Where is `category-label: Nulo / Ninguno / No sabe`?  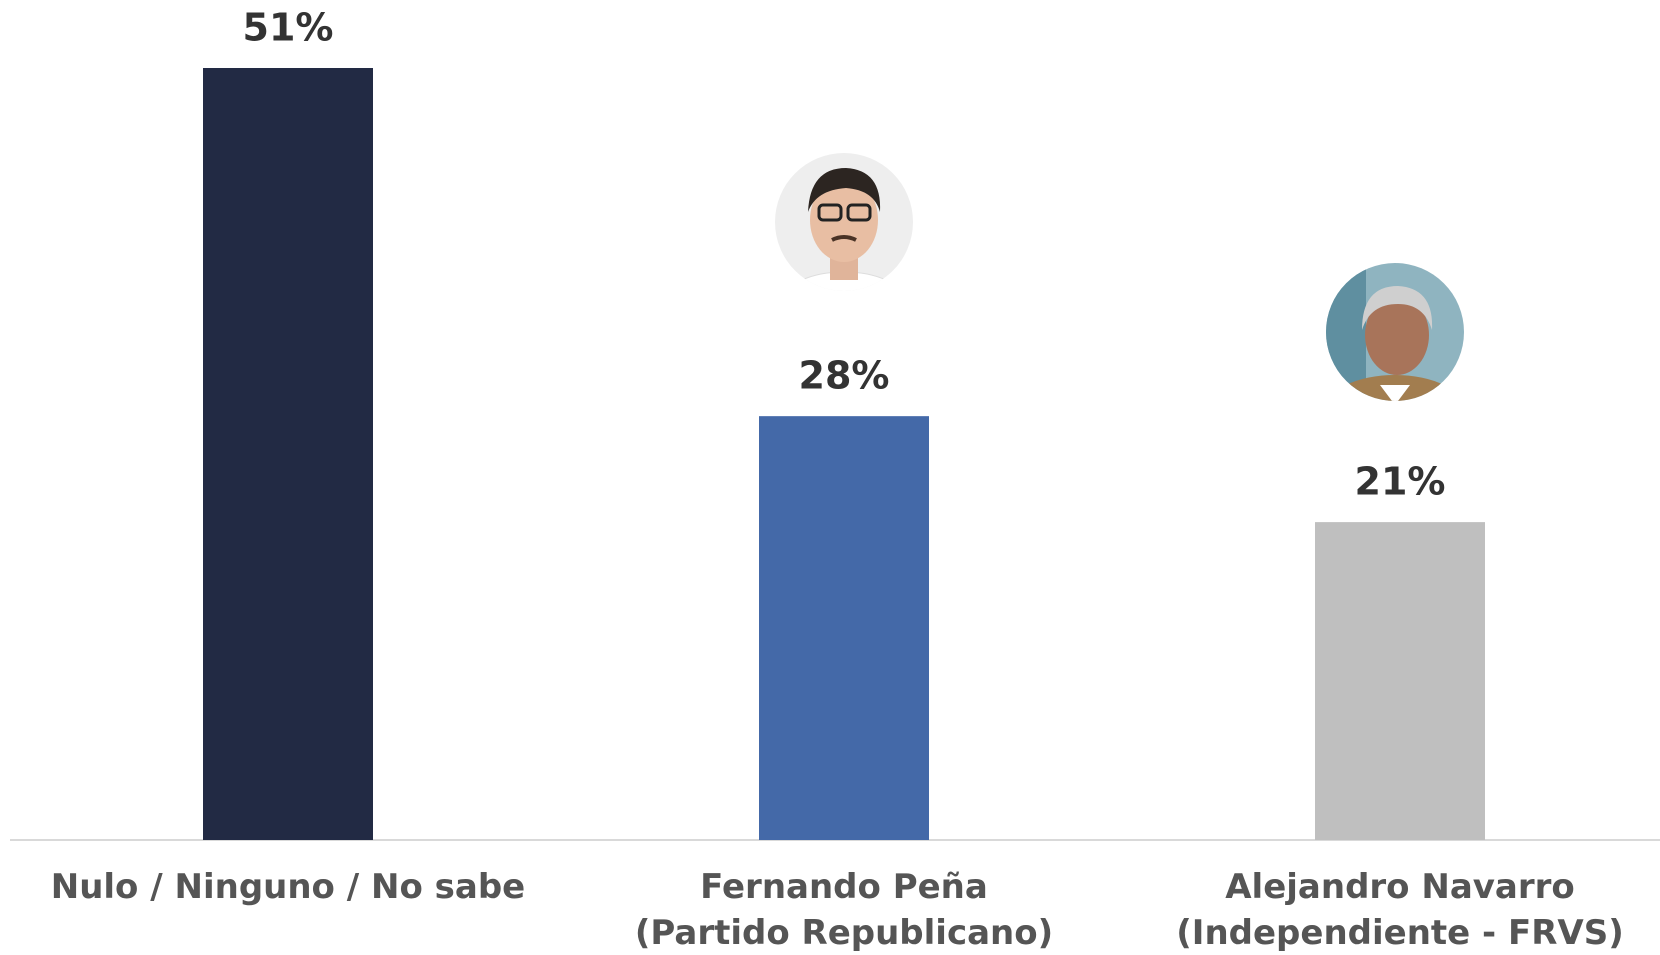
category-label: Nulo / Ninguno / No sabe is located at coordinates (288, 887).